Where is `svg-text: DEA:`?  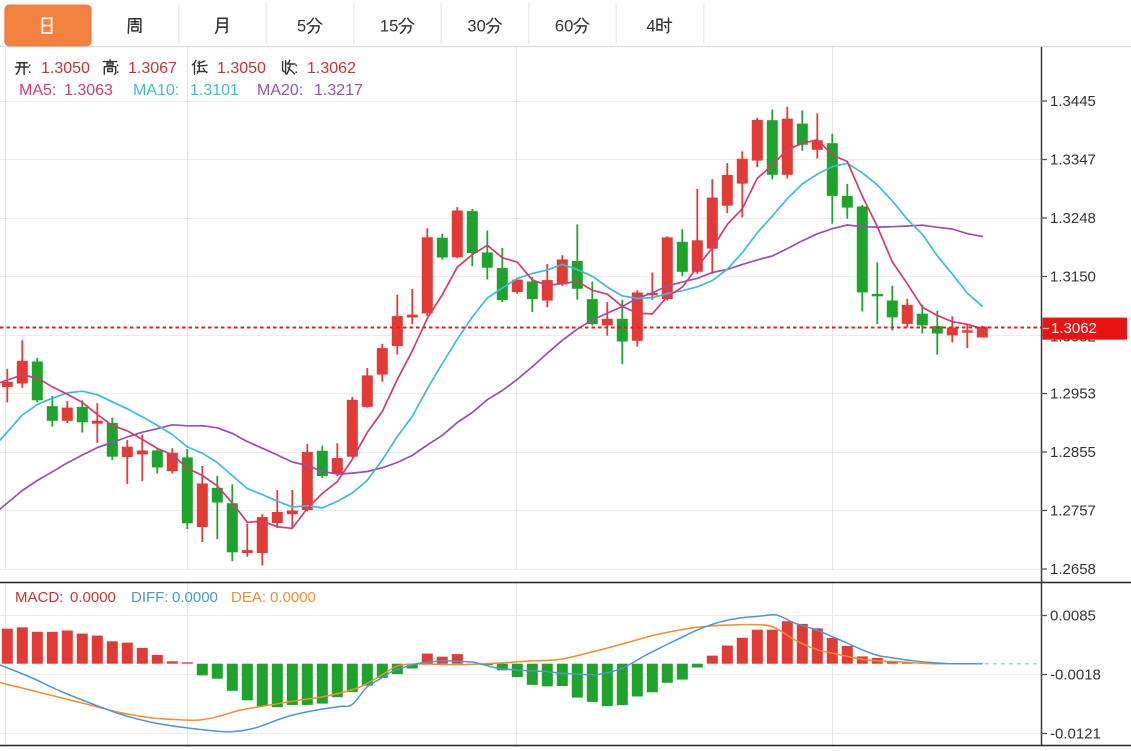 svg-text: DEA: is located at coordinates (248, 597).